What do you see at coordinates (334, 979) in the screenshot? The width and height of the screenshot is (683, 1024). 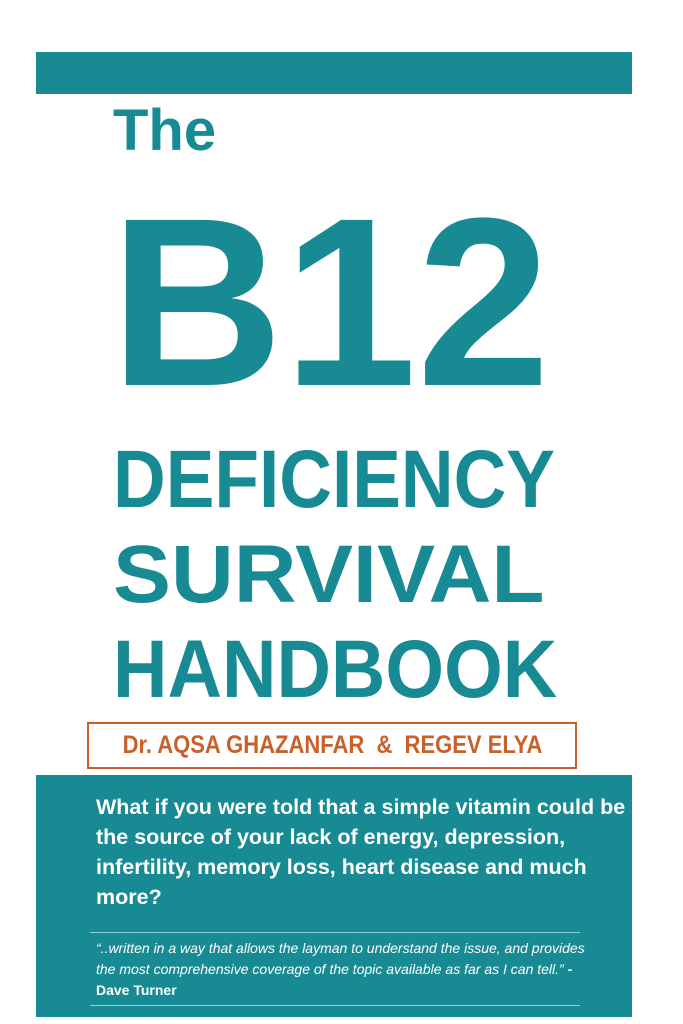 I see `quote-author: - Dave Turner` at bounding box center [334, 979].